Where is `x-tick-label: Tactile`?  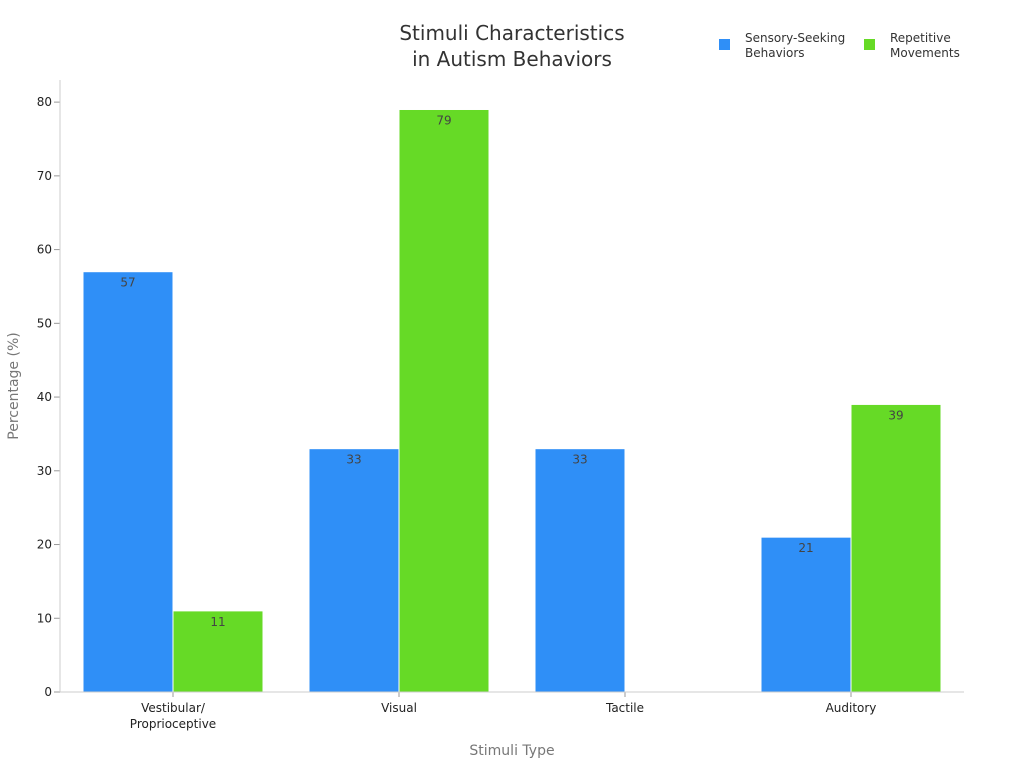 x-tick-label: Tactile is located at coordinates (624, 708).